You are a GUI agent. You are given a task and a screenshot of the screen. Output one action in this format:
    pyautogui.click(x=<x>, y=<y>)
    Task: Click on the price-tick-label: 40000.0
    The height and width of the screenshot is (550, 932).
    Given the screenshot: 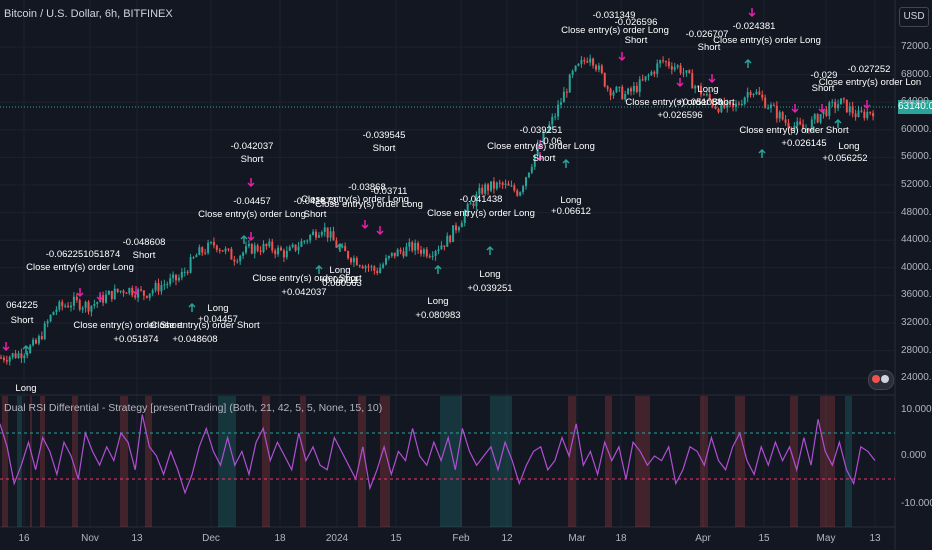 What is the action you would take?
    pyautogui.click(x=916, y=267)
    